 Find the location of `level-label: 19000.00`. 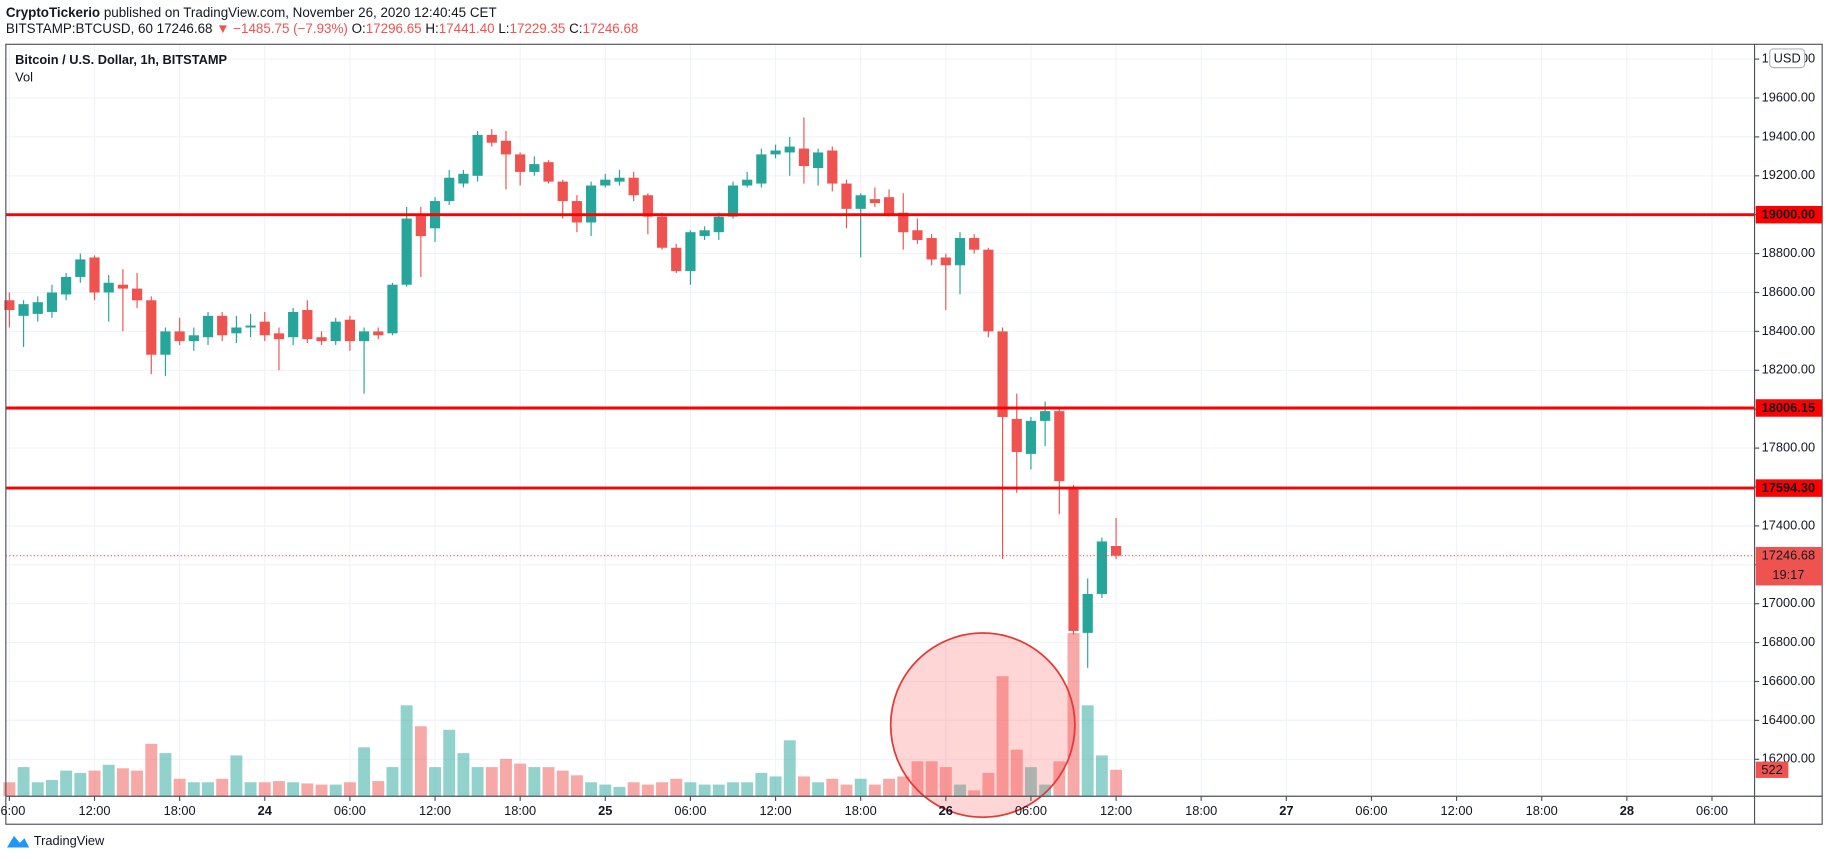

level-label: 19000.00 is located at coordinates (1788, 214).